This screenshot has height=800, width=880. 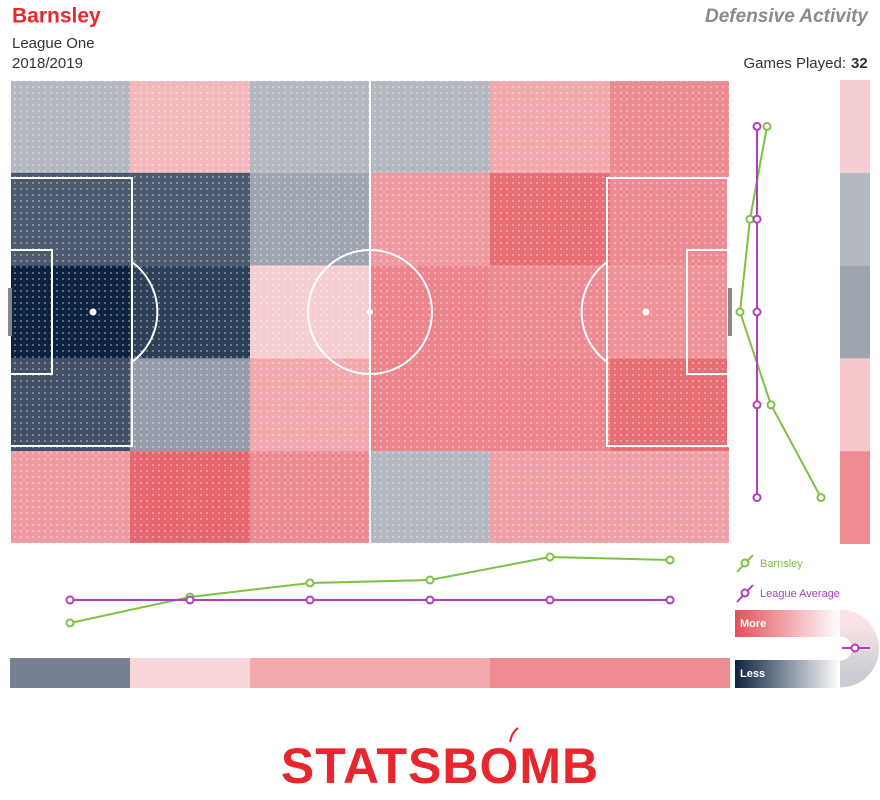 What do you see at coordinates (440, 766) in the screenshot?
I see `logo: STATSBOMB` at bounding box center [440, 766].